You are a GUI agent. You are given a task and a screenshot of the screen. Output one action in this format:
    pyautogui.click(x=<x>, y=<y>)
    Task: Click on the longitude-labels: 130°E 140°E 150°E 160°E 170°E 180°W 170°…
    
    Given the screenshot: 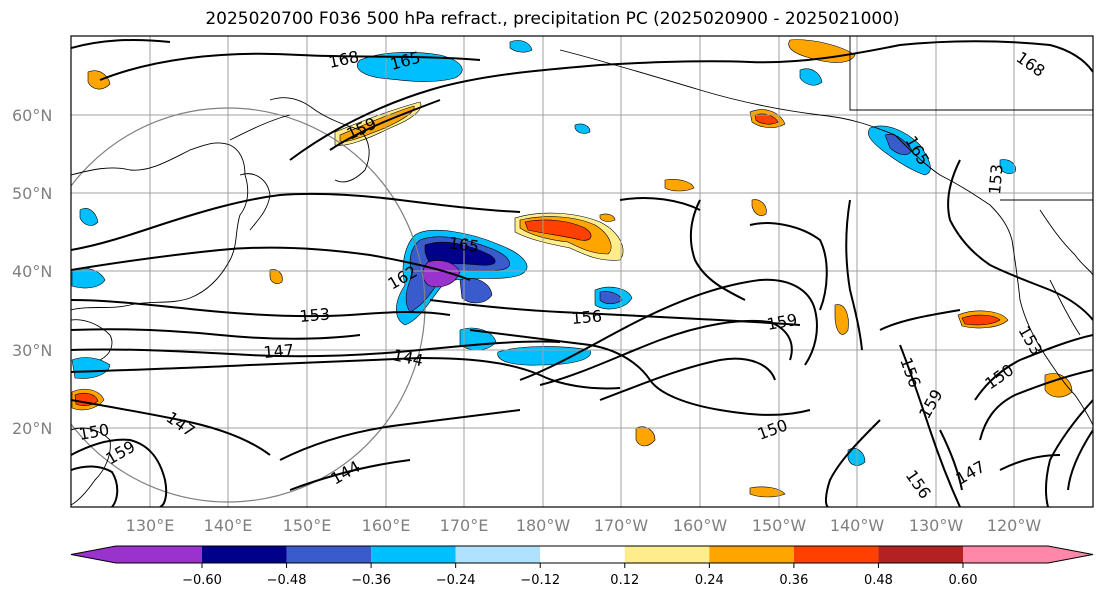 What is the action you would take?
    pyautogui.click(x=584, y=525)
    